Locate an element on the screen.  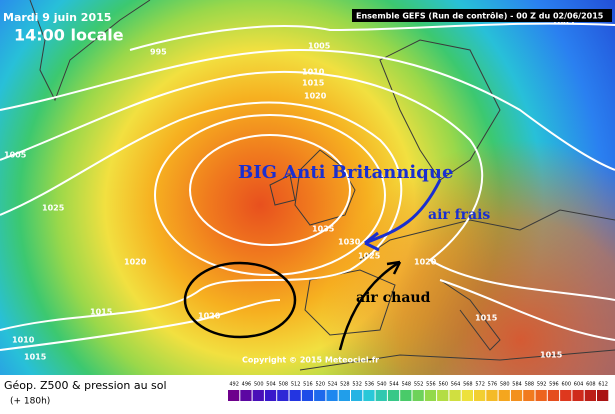
date: Mardi 9 juin 2015 is located at coordinates (57, 17).